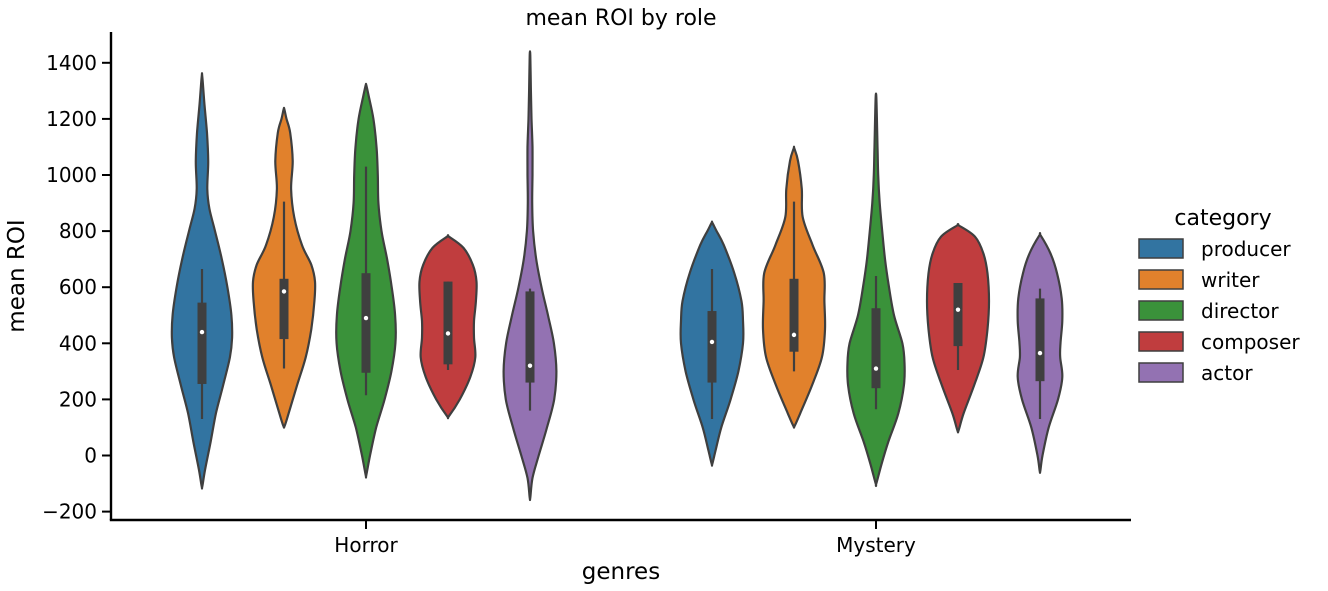 This screenshot has width=1328, height=591. Describe the element at coordinates (366, 545) in the screenshot. I see `x-tick-label: Horror` at that location.